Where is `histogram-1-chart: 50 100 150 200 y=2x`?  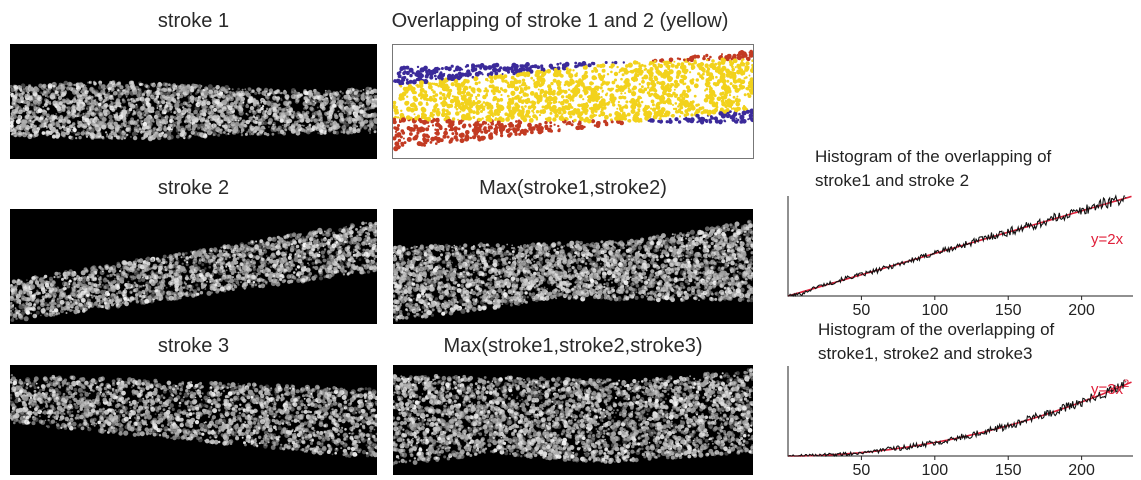
histogram-1-chart: 50 100 150 200 y=2x is located at coordinates (960, 256).